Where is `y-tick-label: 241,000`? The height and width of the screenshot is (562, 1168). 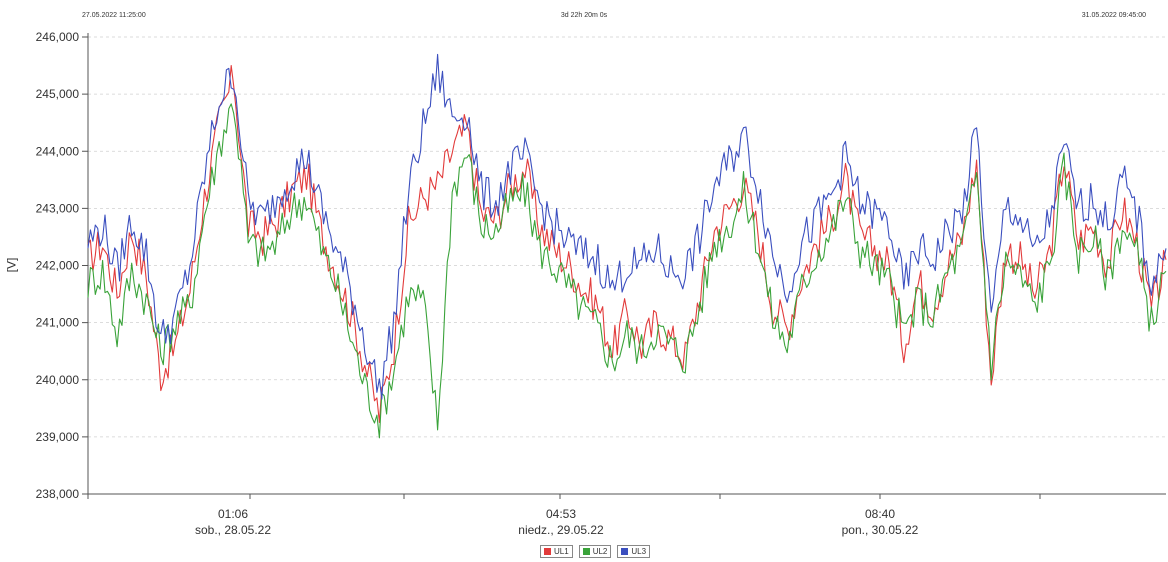
y-tick-label: 241,000 is located at coordinates (58, 323).